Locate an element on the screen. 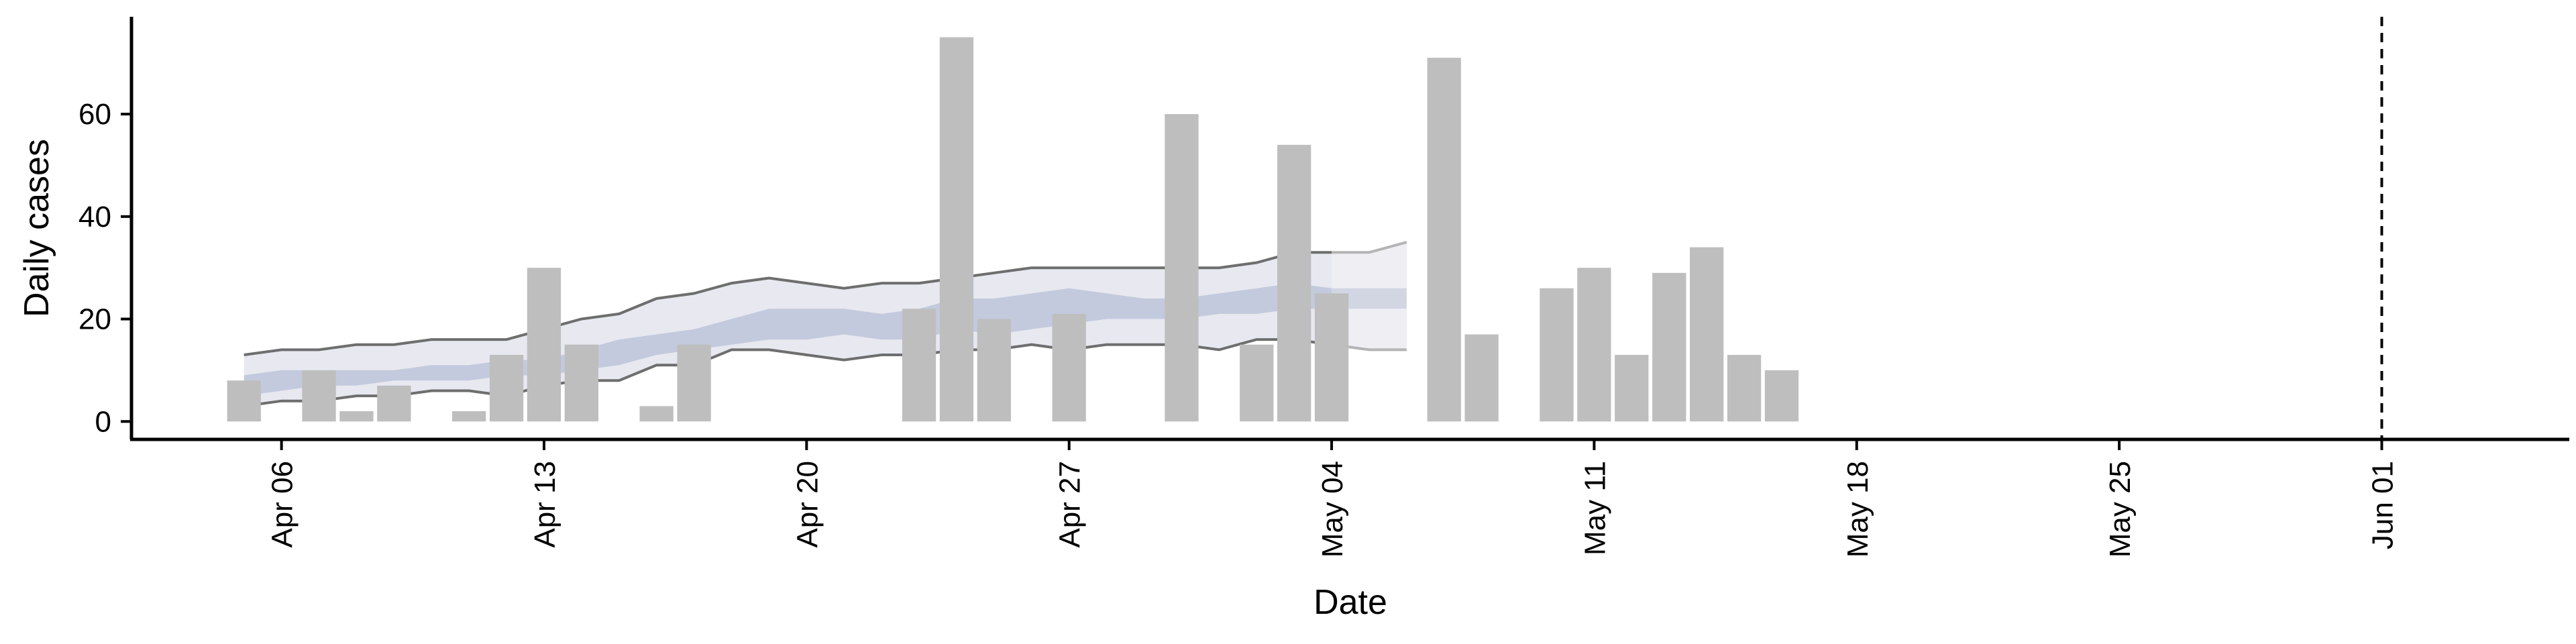 The height and width of the screenshot is (644, 2576). outer-band-upper-edge-forecast is located at coordinates (1369, 247).